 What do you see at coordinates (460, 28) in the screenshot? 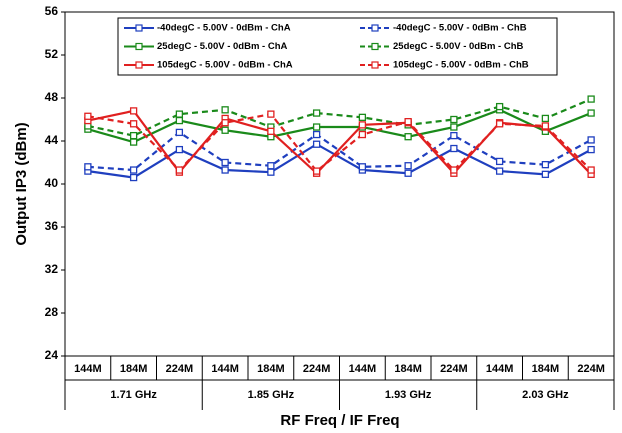
I see `legend-label: -40degC - 5.00V - 0dBm - ChB` at bounding box center [460, 28].